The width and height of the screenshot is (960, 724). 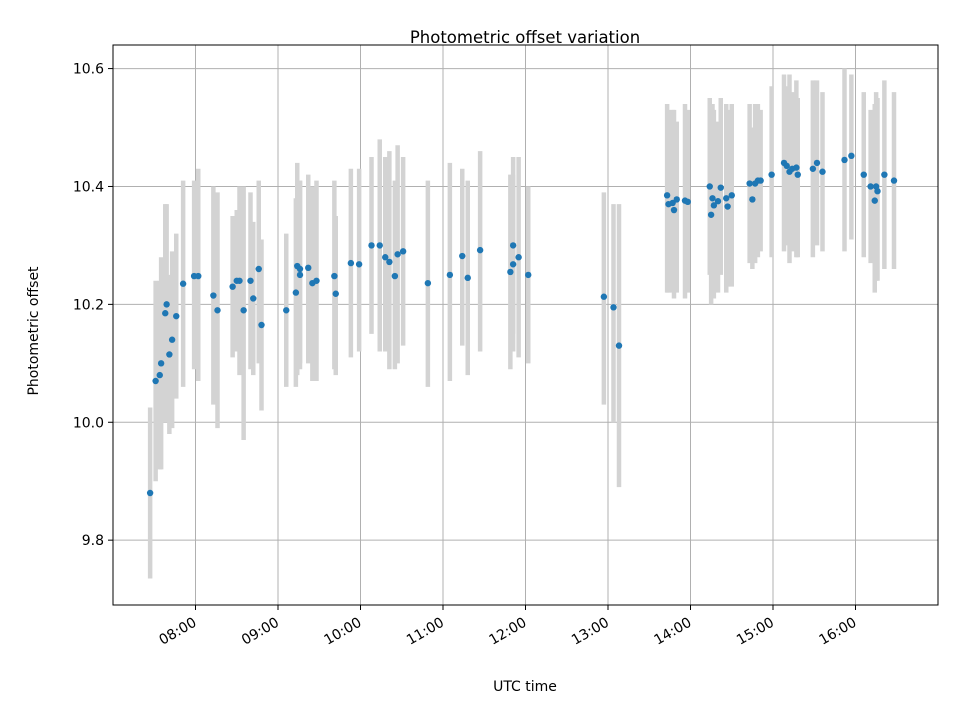 I want to click on y-tick-label: 10.2, so click(x=88, y=305).